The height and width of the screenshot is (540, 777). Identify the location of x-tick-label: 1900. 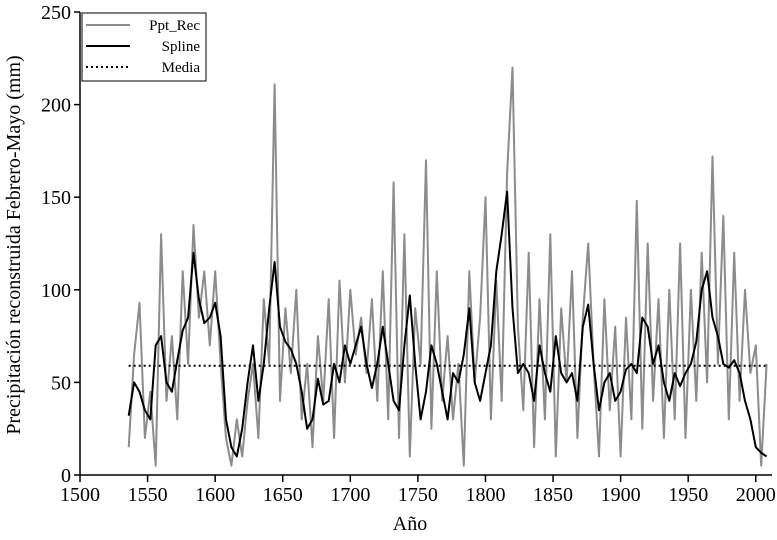
(621, 495).